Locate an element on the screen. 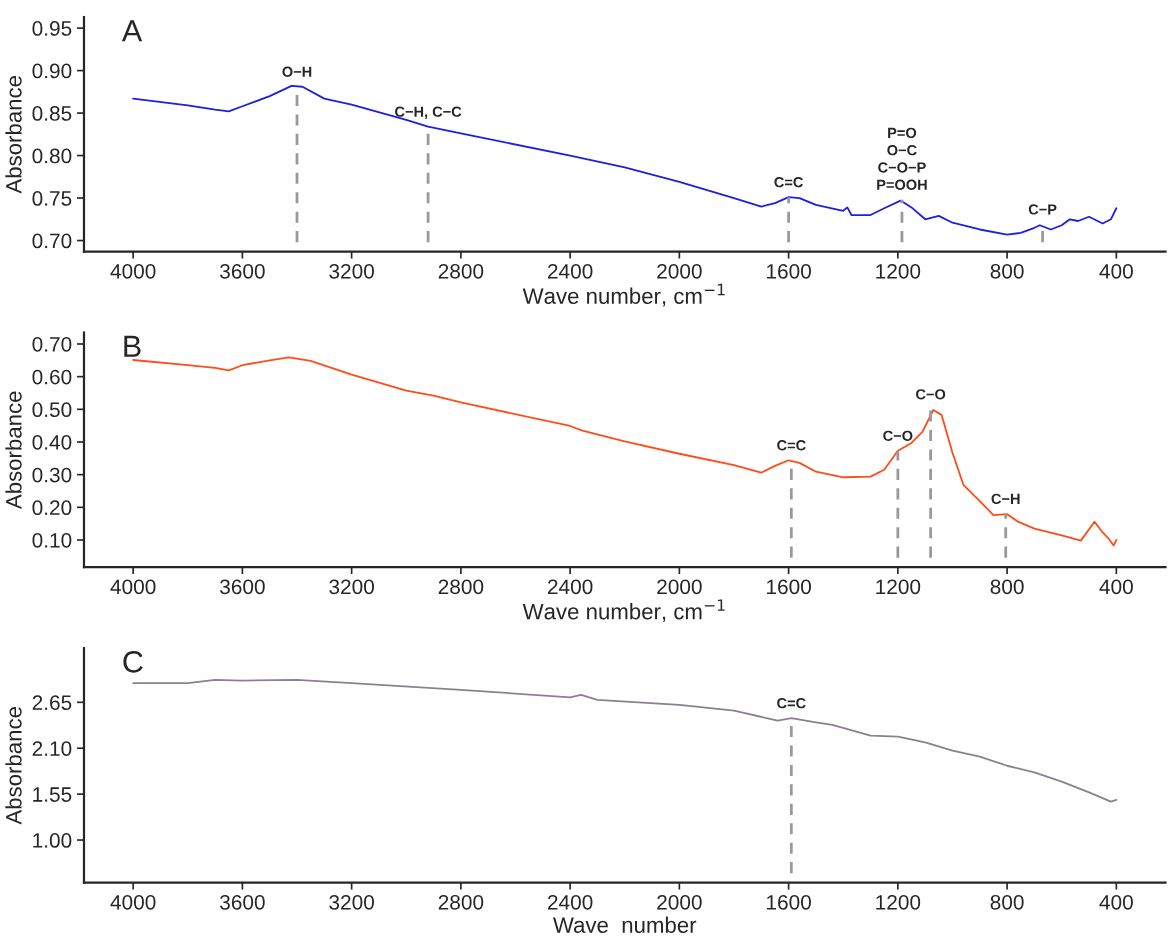 This screenshot has height=947, width=1173. y-tick-label: 0.10 is located at coordinates (52, 540).